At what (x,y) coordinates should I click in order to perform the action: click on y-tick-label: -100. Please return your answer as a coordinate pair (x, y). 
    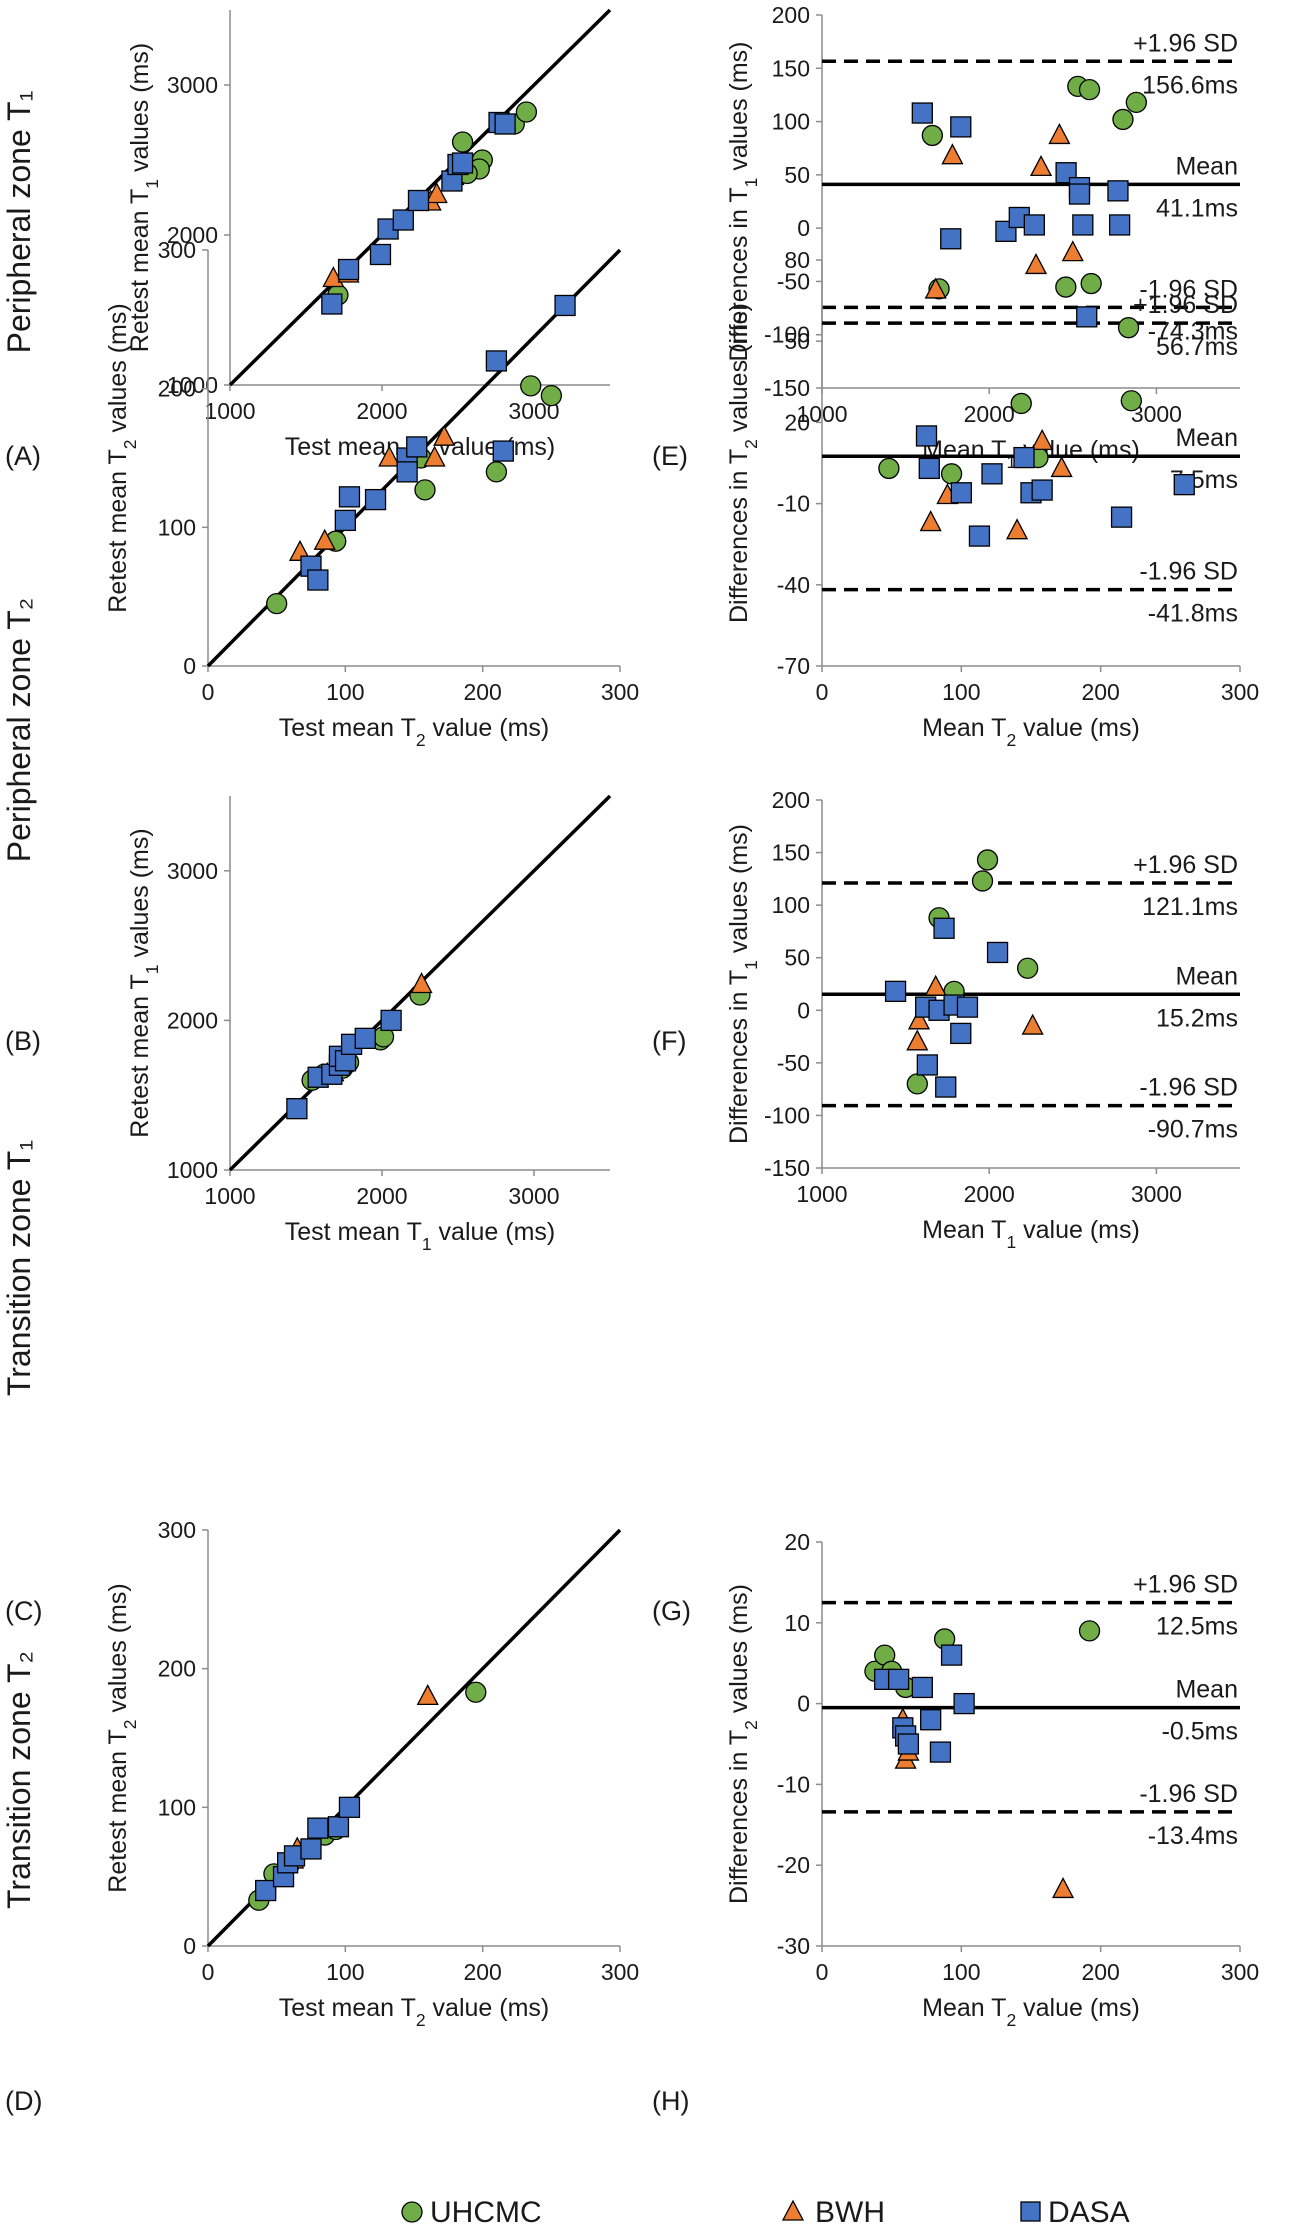
    Looking at the image, I should click on (787, 1115).